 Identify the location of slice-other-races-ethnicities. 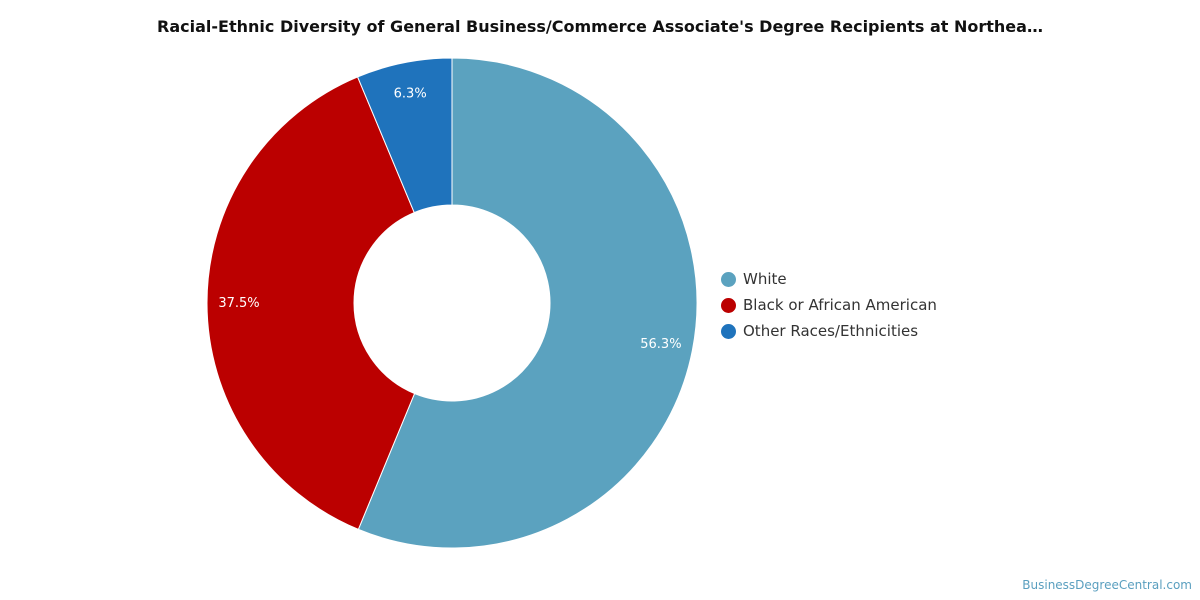
(404, 135).